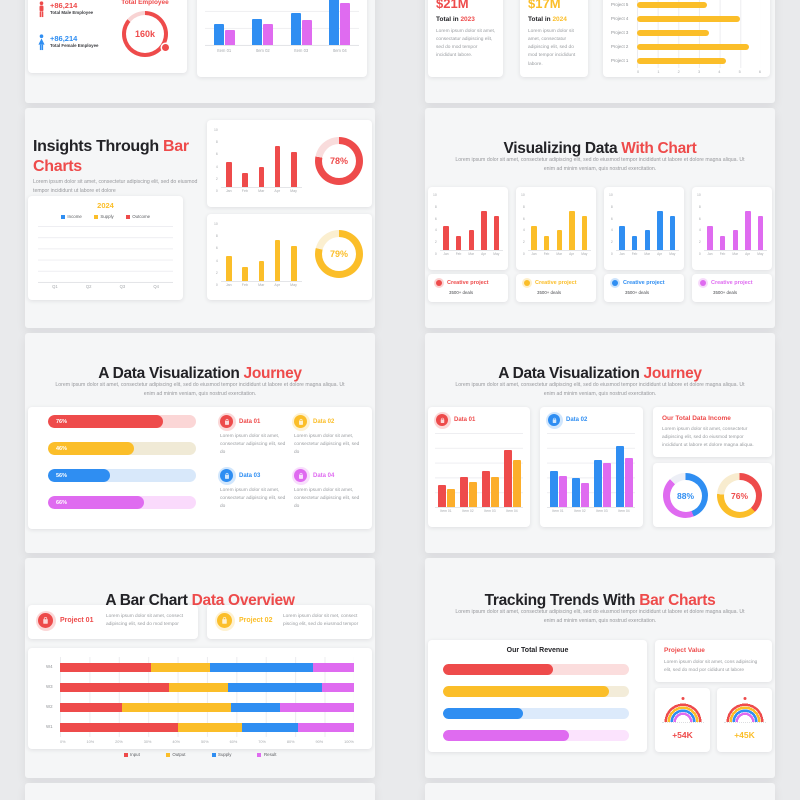  What do you see at coordinates (725, 292) in the screenshot?
I see `panel-deals: 3500+ deals` at bounding box center [725, 292].